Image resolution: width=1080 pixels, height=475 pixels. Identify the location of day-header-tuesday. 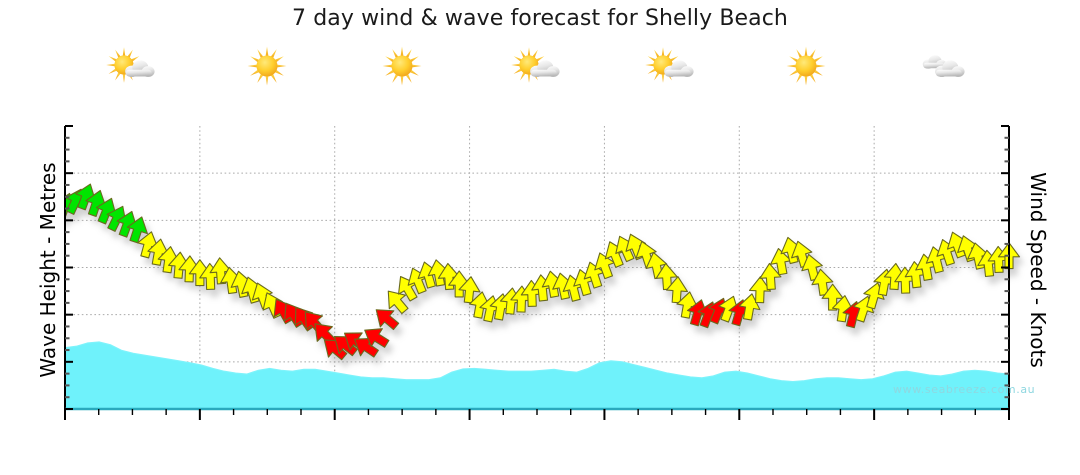
(806, 63).